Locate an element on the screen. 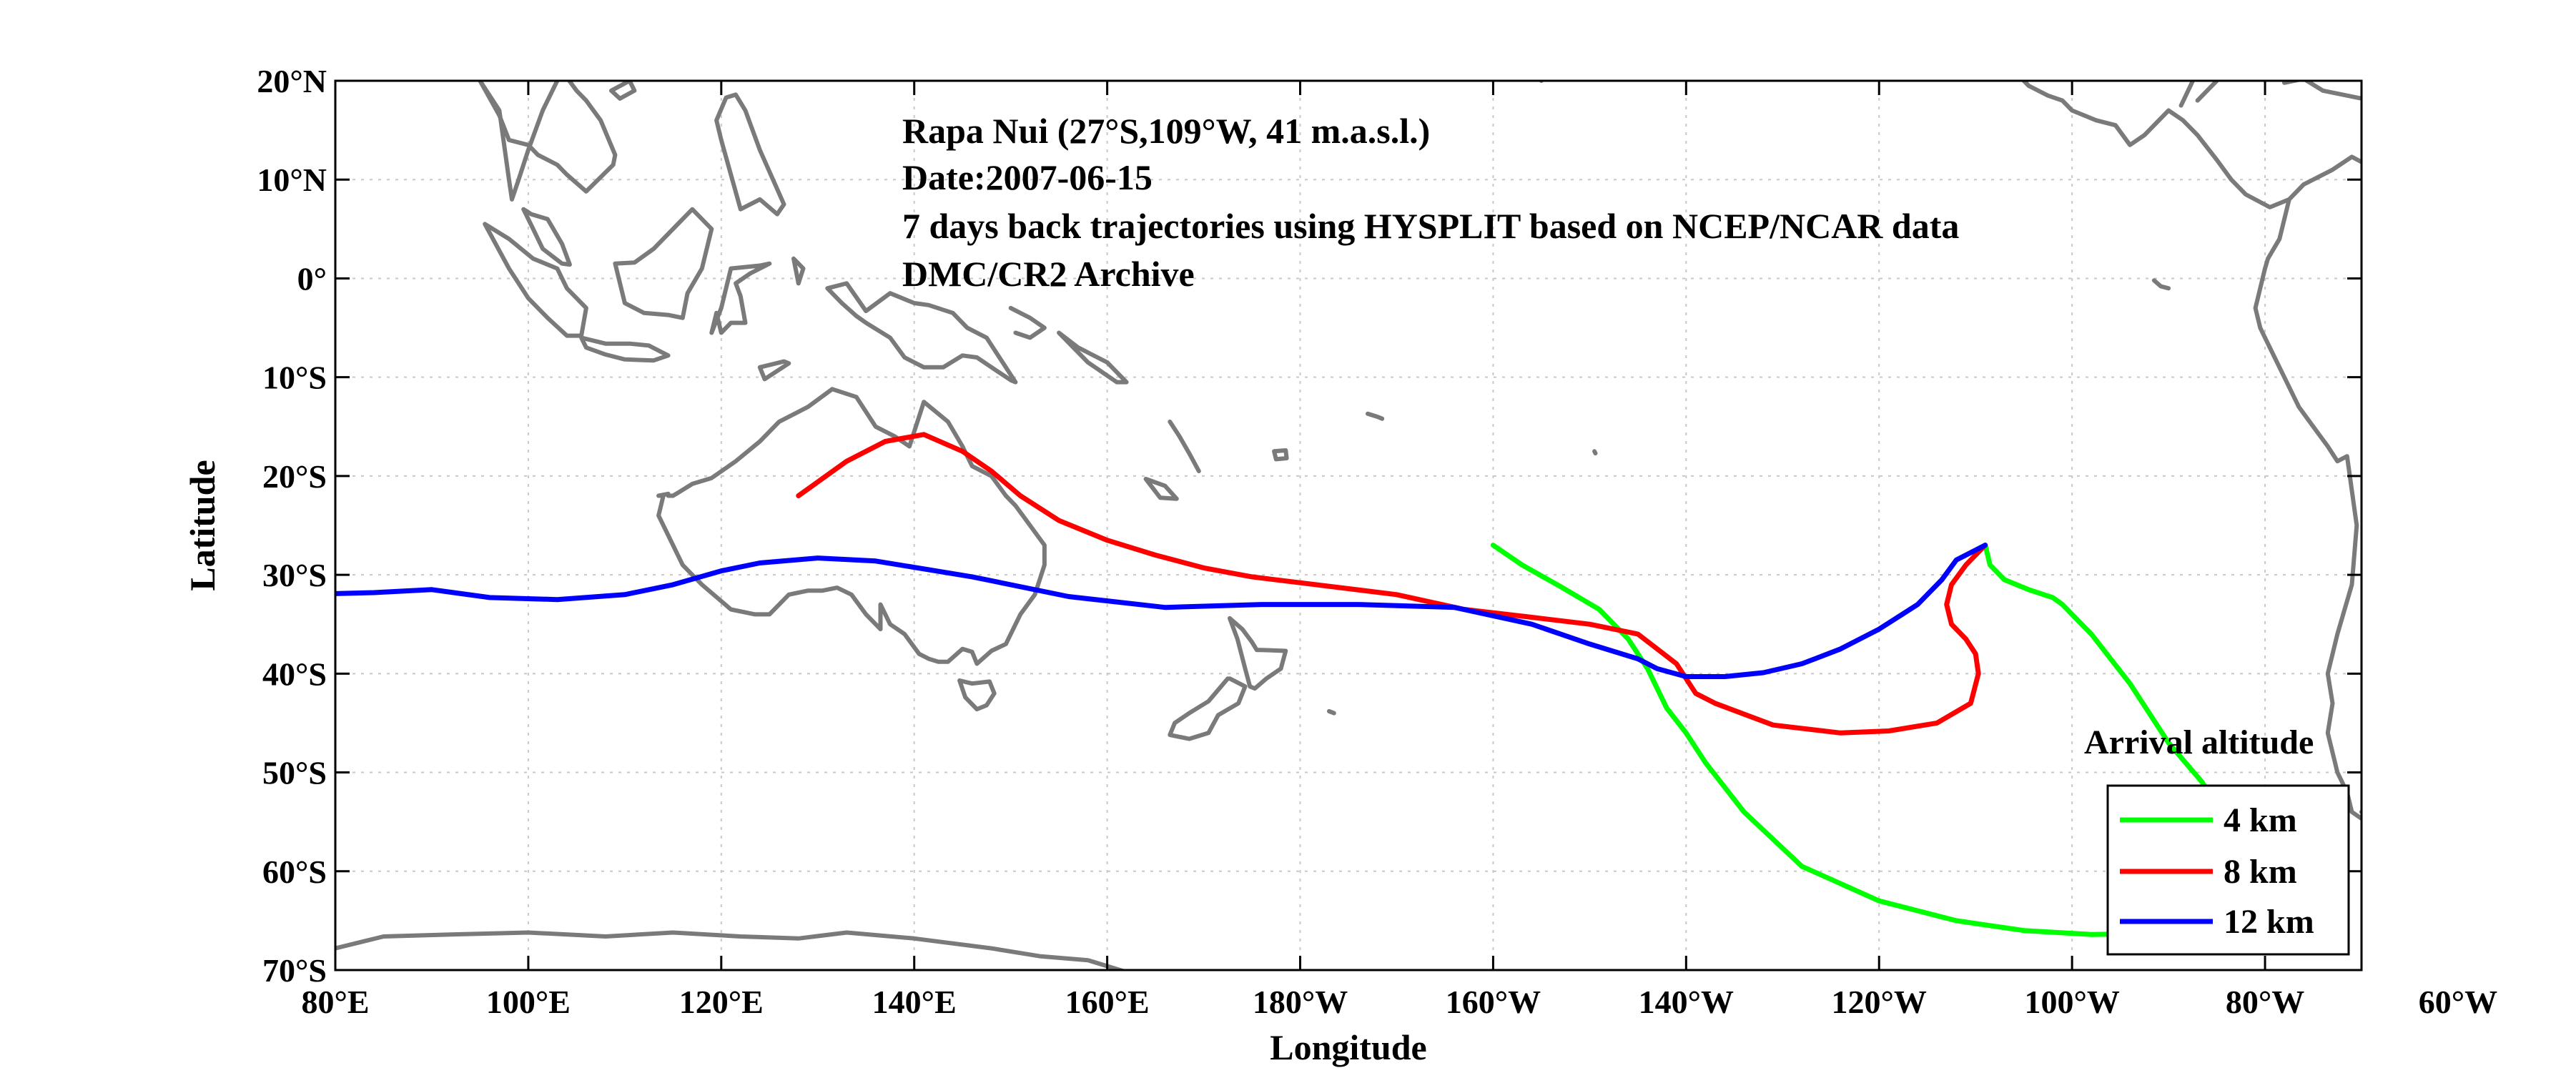  coastline-timor is located at coordinates (774, 370).